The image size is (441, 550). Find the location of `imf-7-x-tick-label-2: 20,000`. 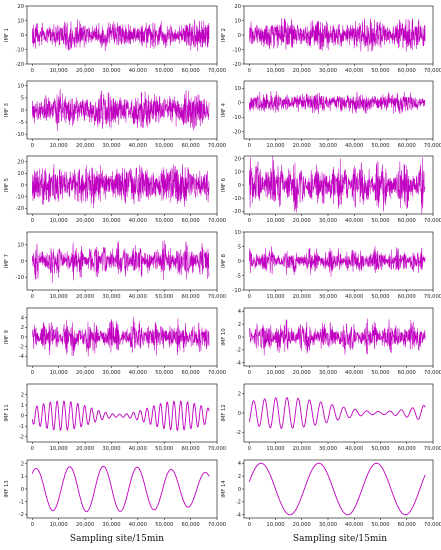

imf-7-x-tick-label-2: 20,000 is located at coordinates (85, 297).